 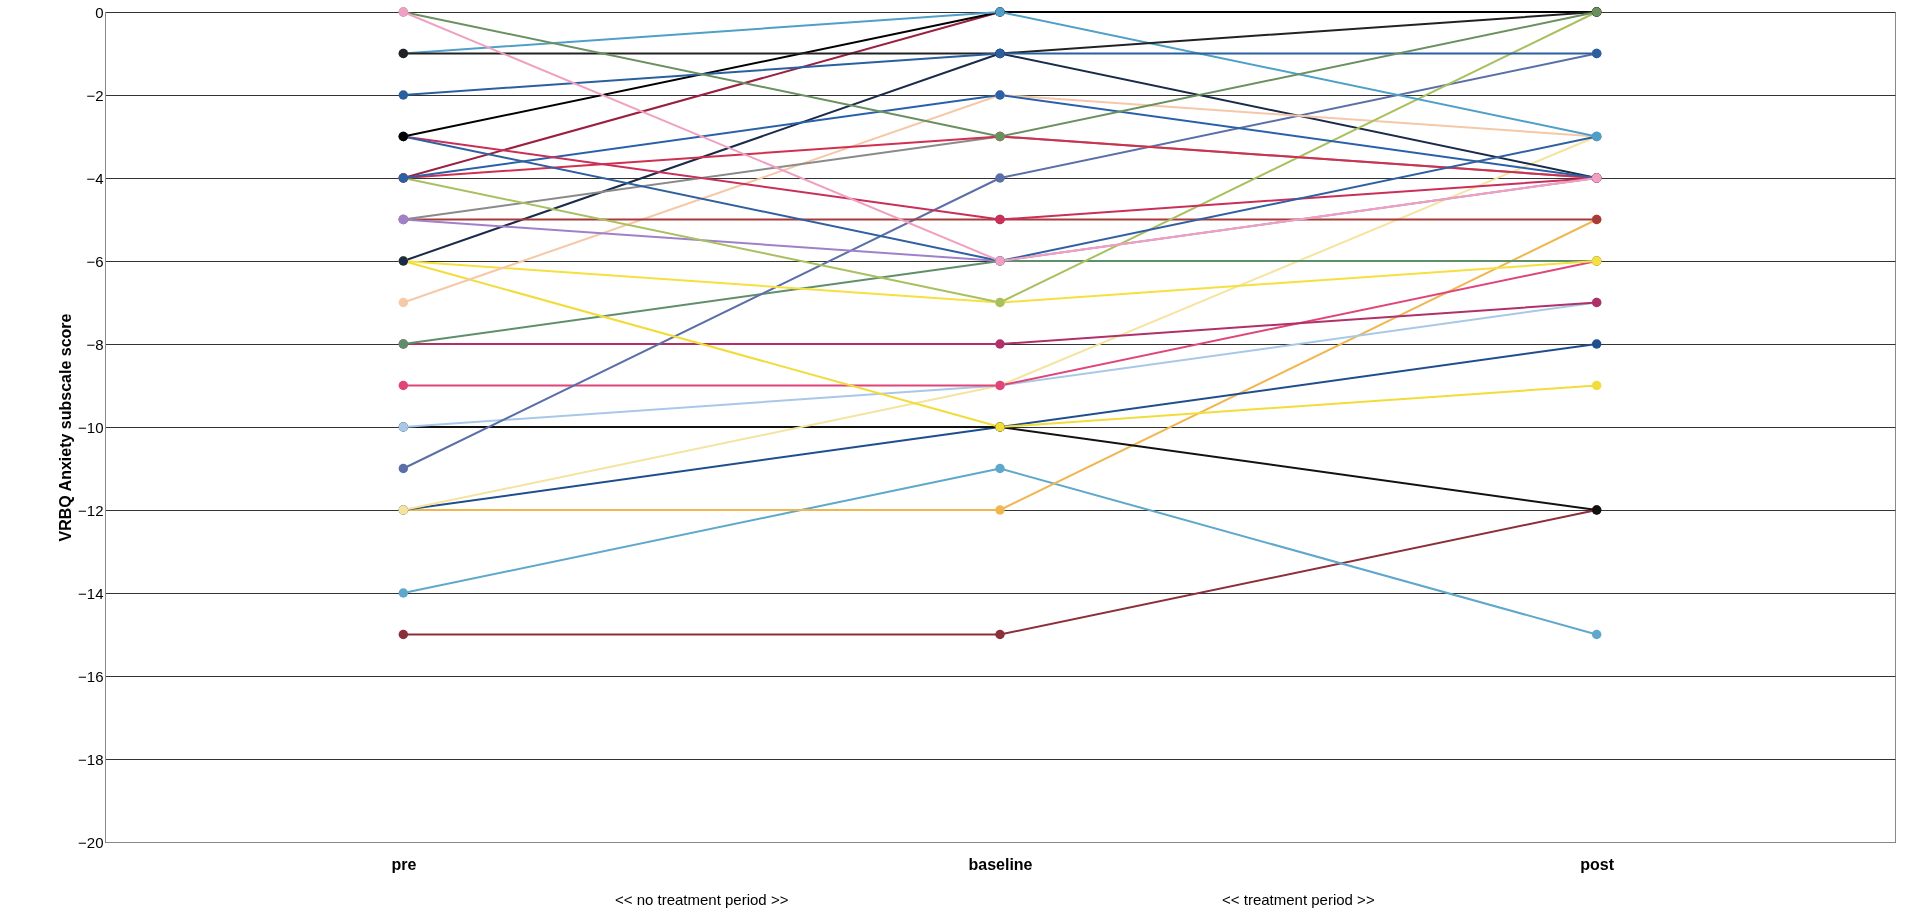 I want to click on text: << no treatment period >>, so click(x=701, y=899).